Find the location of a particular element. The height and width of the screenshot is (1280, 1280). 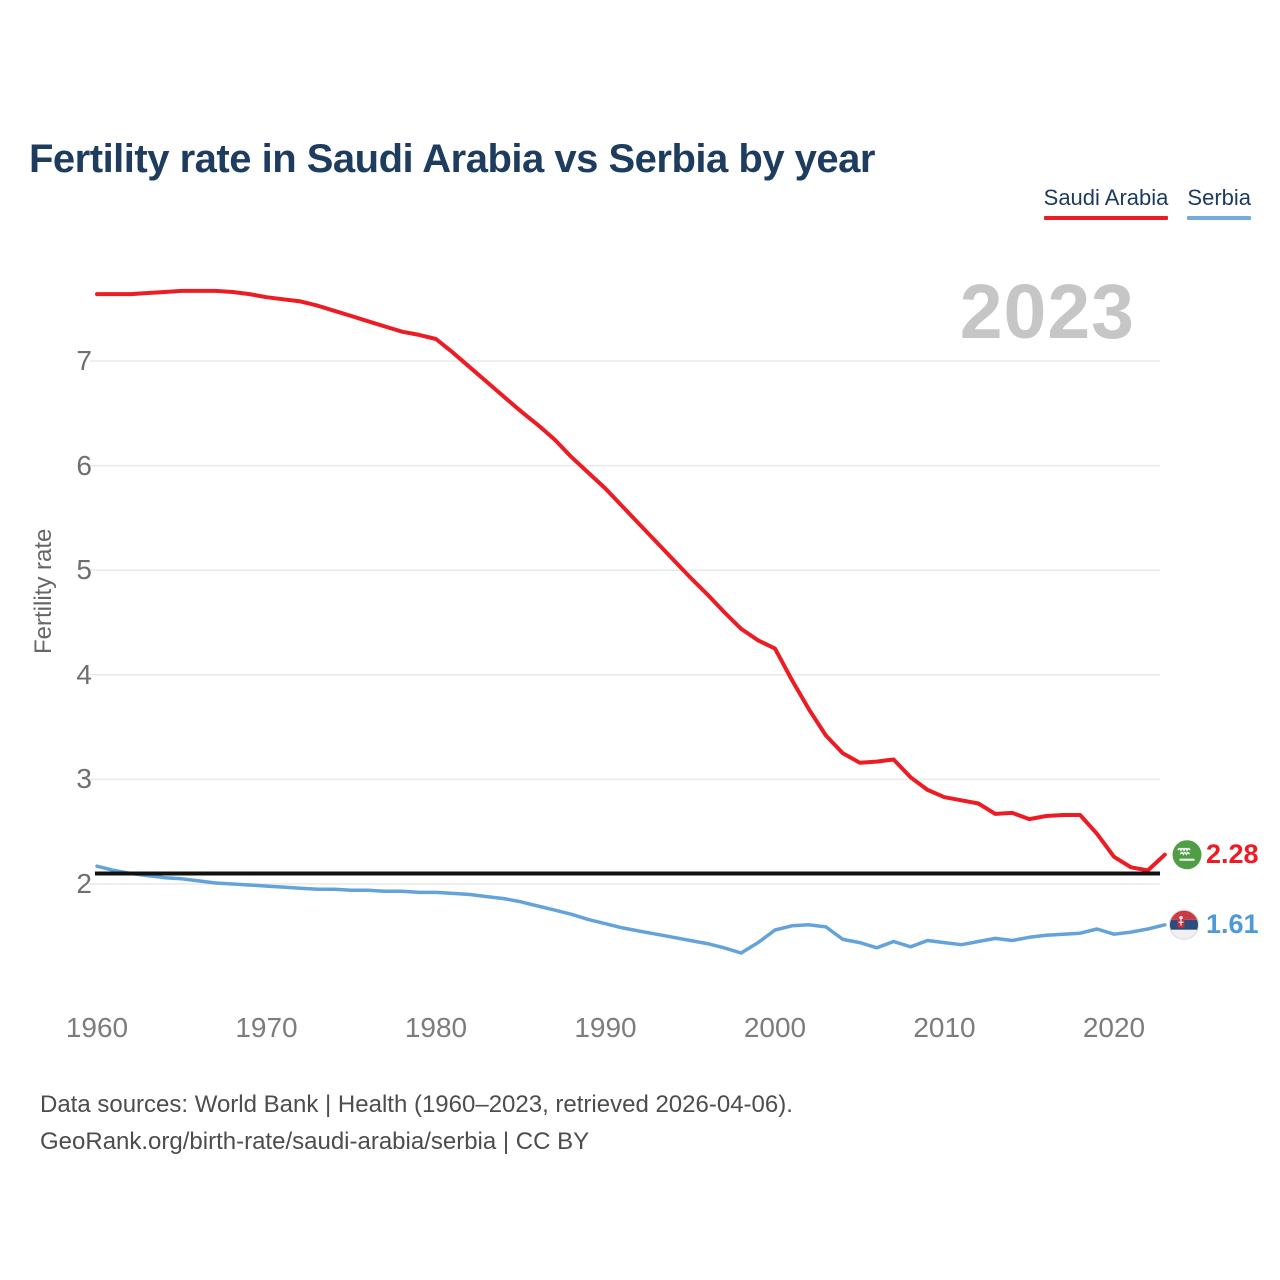

end-value-saudi-arabia: 2.28 is located at coordinates (1232, 853).